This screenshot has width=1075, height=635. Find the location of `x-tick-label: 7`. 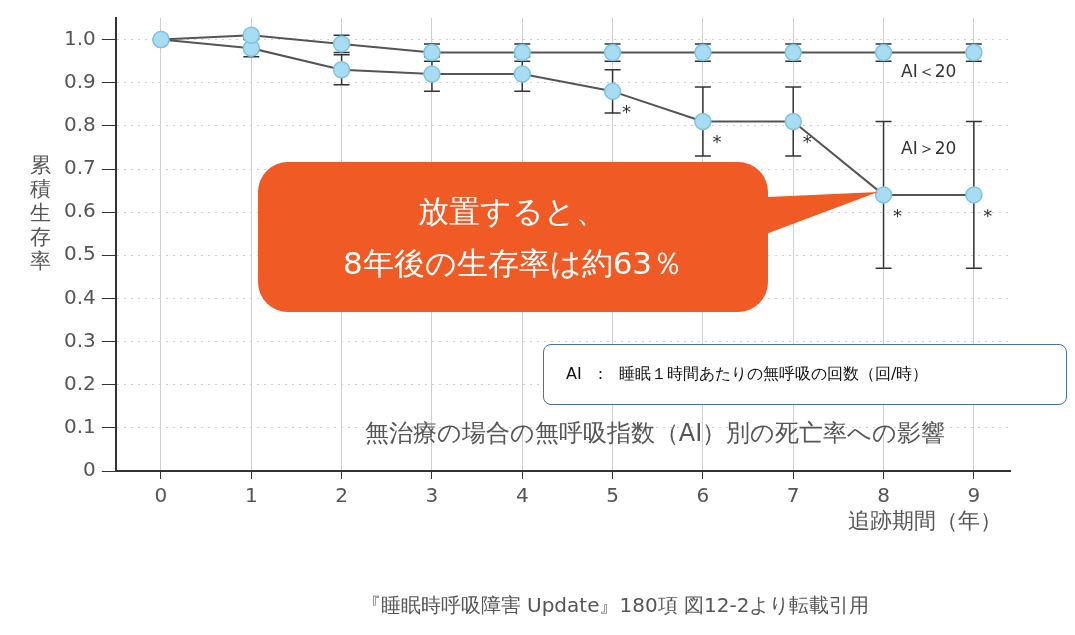

x-tick-label: 7 is located at coordinates (793, 495).